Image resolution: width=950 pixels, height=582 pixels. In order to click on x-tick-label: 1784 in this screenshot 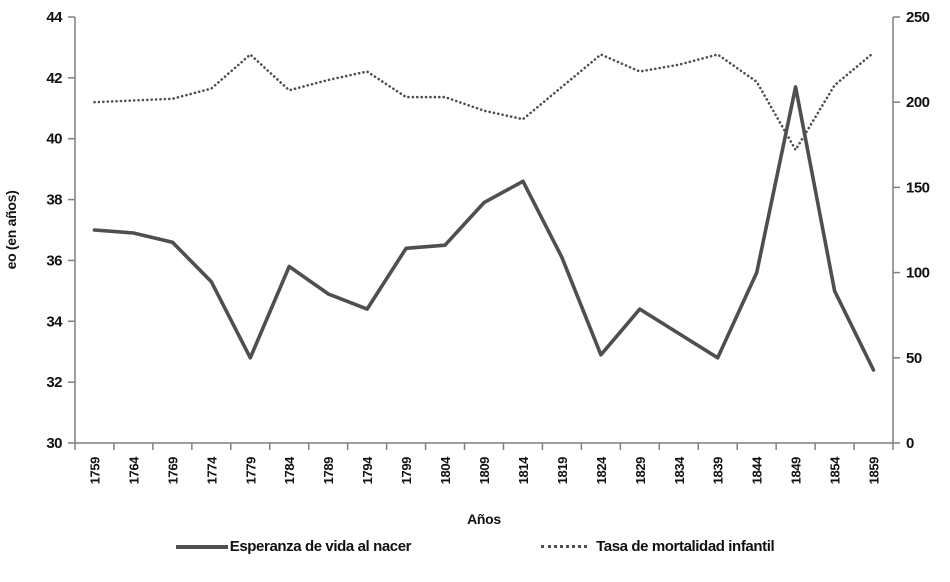, I will do `click(289, 470)`.